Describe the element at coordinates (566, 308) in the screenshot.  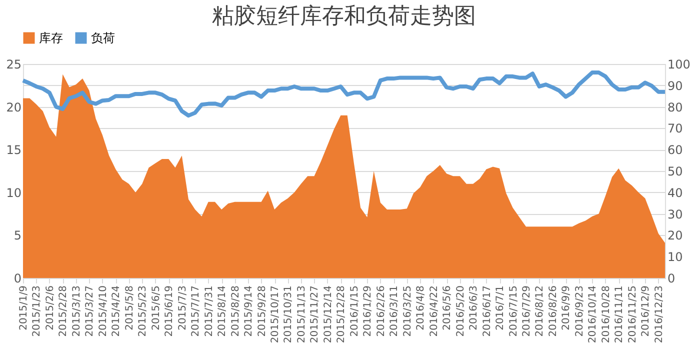
I see `x-tick-label: 2016/9/9` at that location.